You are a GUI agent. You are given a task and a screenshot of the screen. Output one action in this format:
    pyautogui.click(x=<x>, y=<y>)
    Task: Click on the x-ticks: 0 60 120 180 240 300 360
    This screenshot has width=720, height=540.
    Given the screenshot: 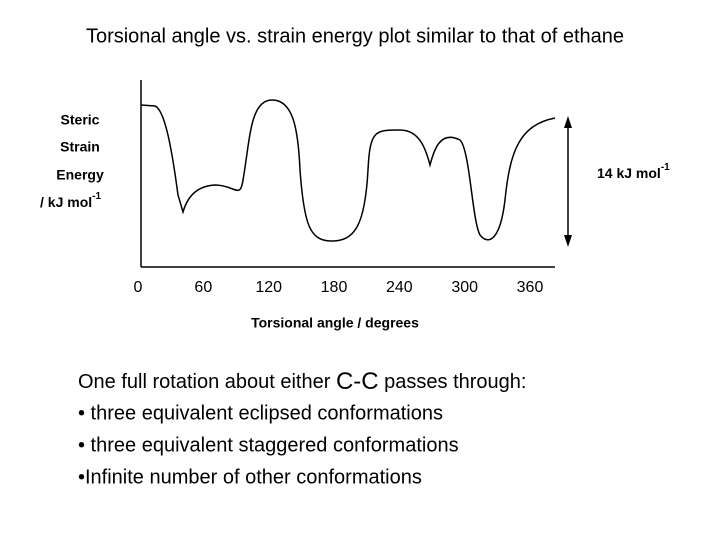 What is the action you would take?
    pyautogui.click(x=339, y=287)
    